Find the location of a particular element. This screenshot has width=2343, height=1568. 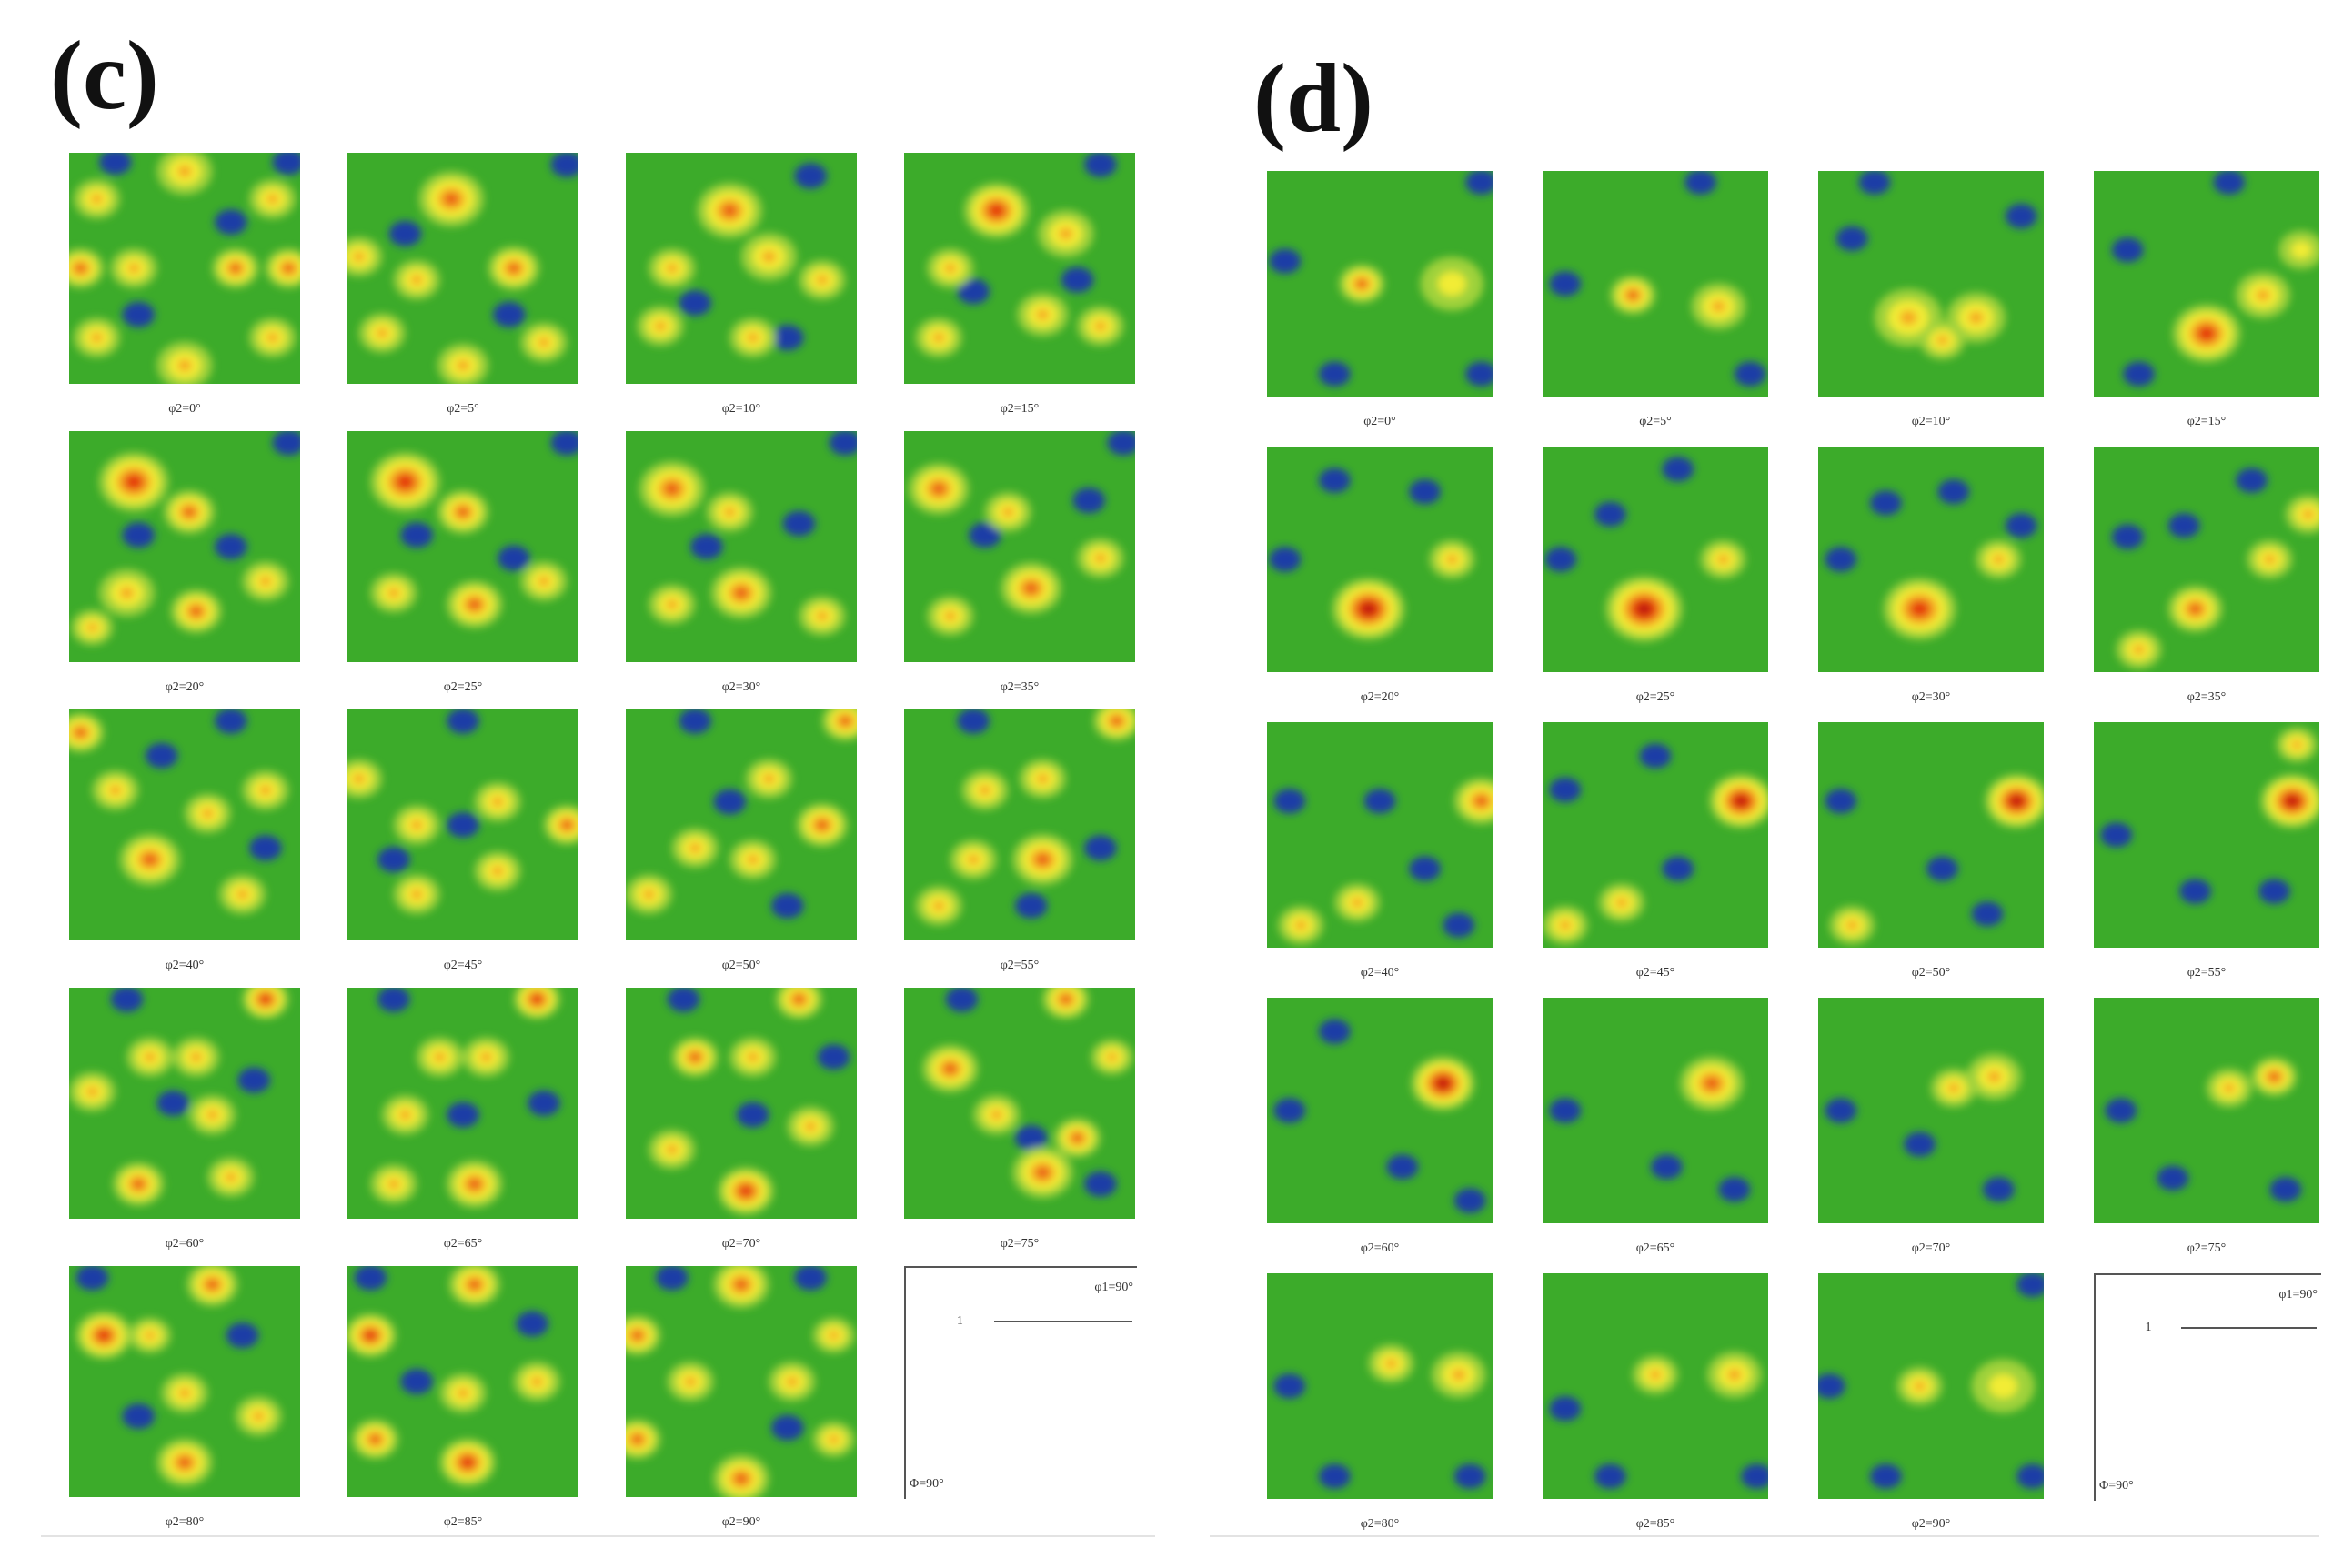

section-caption: φ2=55° is located at coordinates (2207, 973).